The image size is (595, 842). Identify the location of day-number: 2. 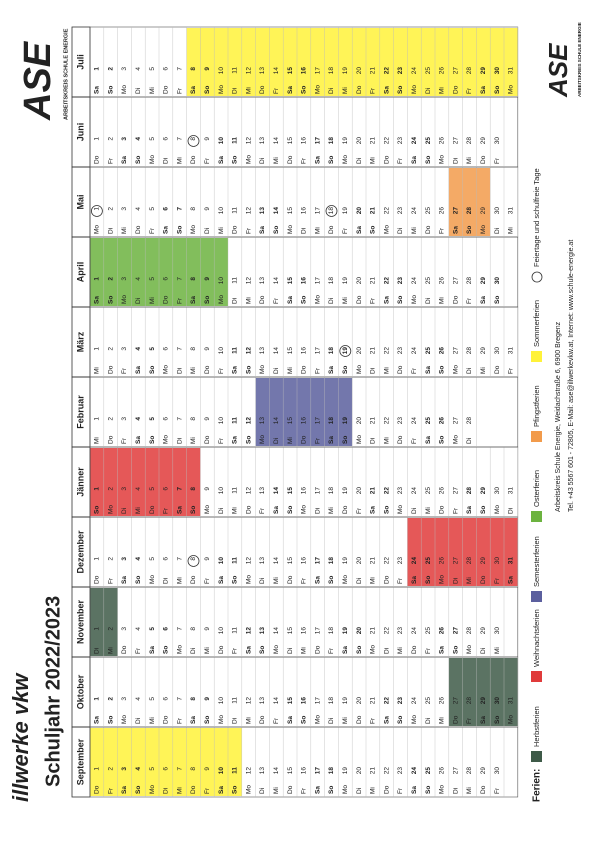
(110, 349).